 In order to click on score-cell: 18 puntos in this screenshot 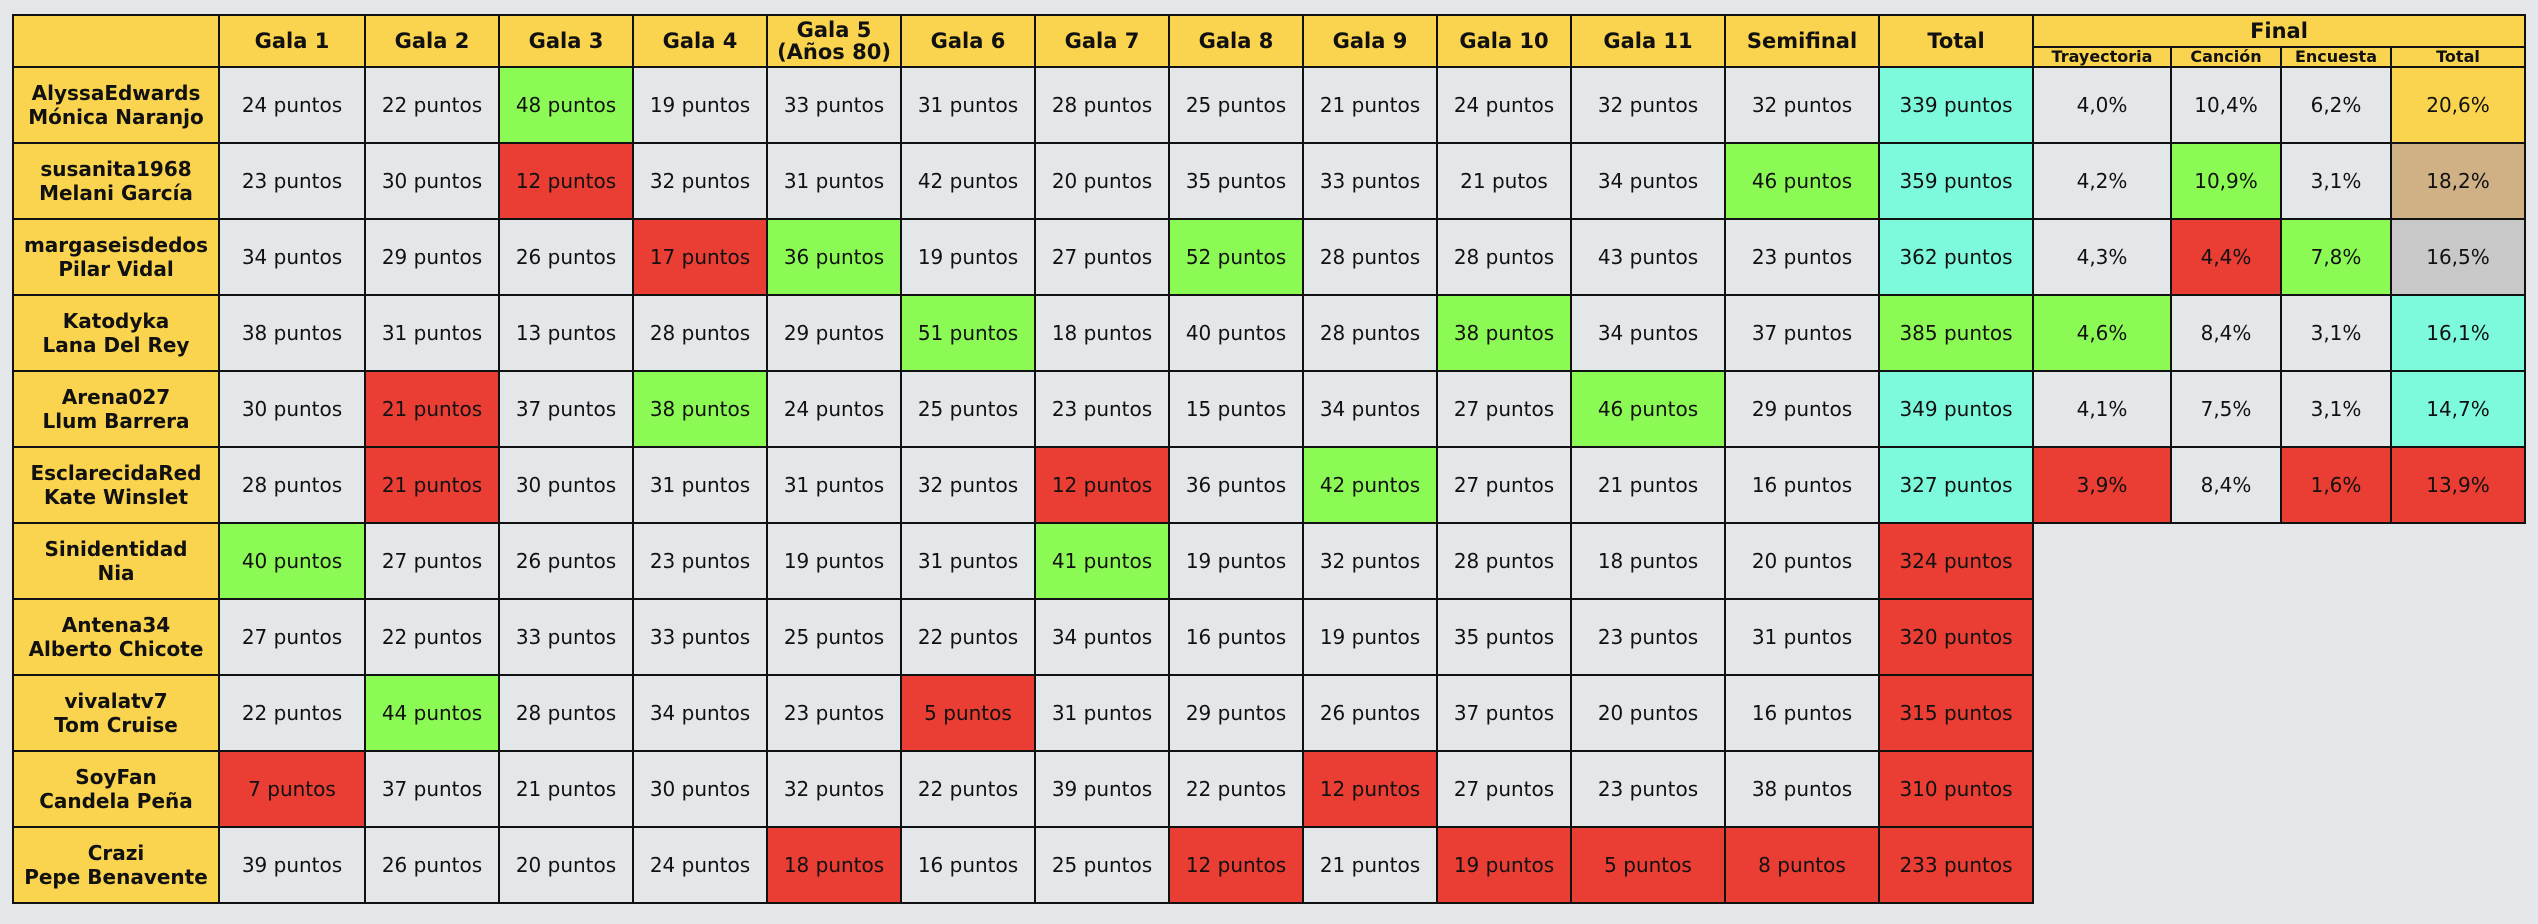, I will do `click(1648, 561)`.